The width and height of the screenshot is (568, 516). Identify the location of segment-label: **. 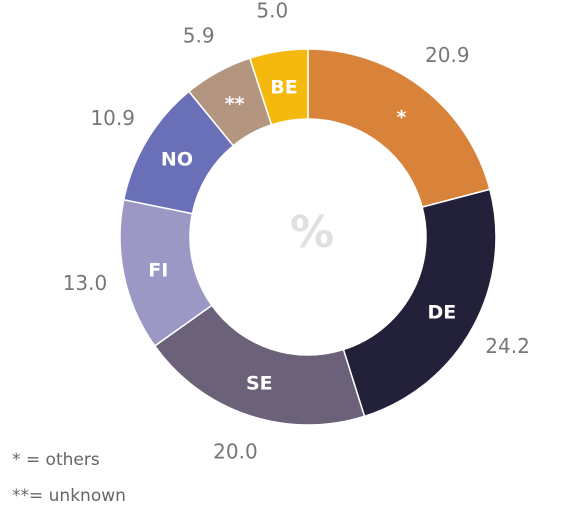
(235, 104).